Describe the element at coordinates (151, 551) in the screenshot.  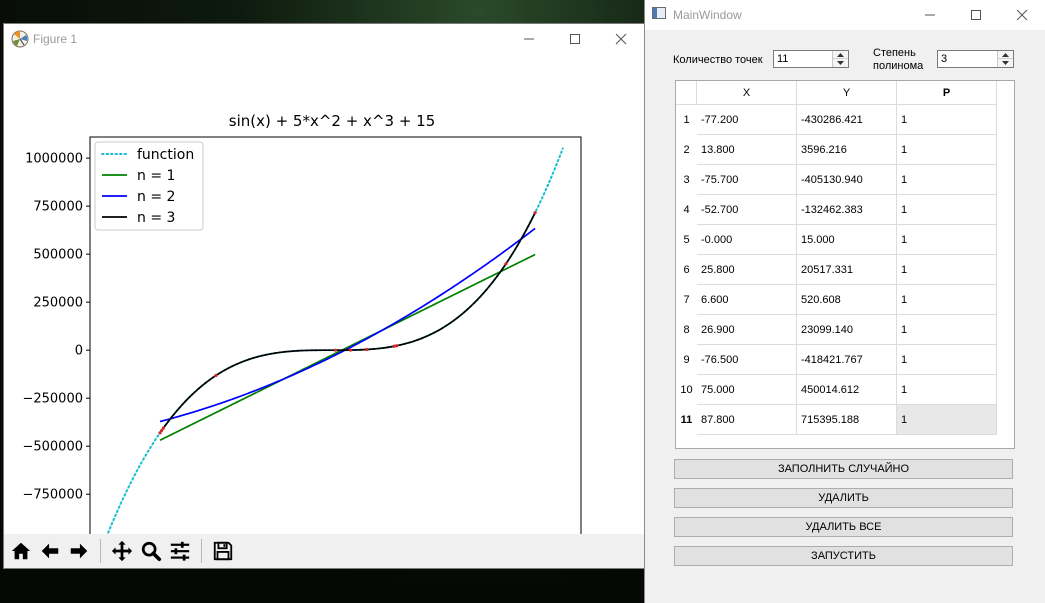
I see `zoom-button` at that location.